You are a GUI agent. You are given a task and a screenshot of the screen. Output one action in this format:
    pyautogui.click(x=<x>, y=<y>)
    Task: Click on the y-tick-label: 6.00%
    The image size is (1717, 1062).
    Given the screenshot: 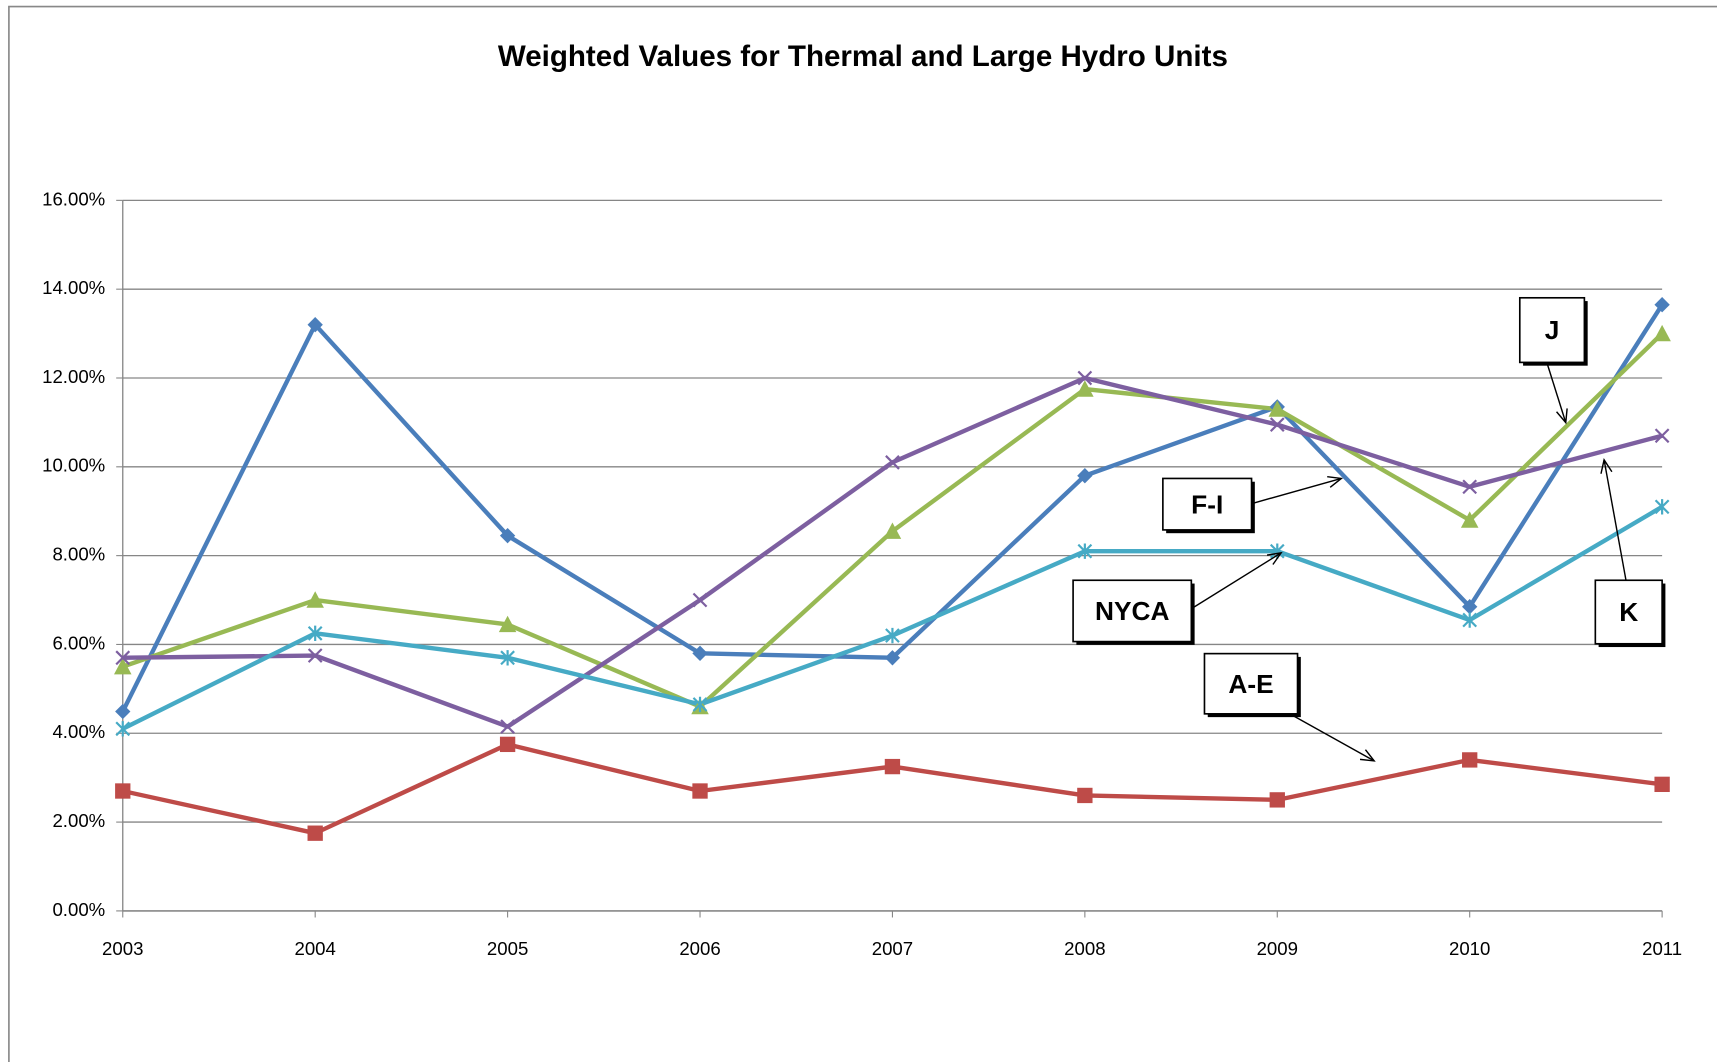 What is the action you would take?
    pyautogui.click(x=78, y=642)
    